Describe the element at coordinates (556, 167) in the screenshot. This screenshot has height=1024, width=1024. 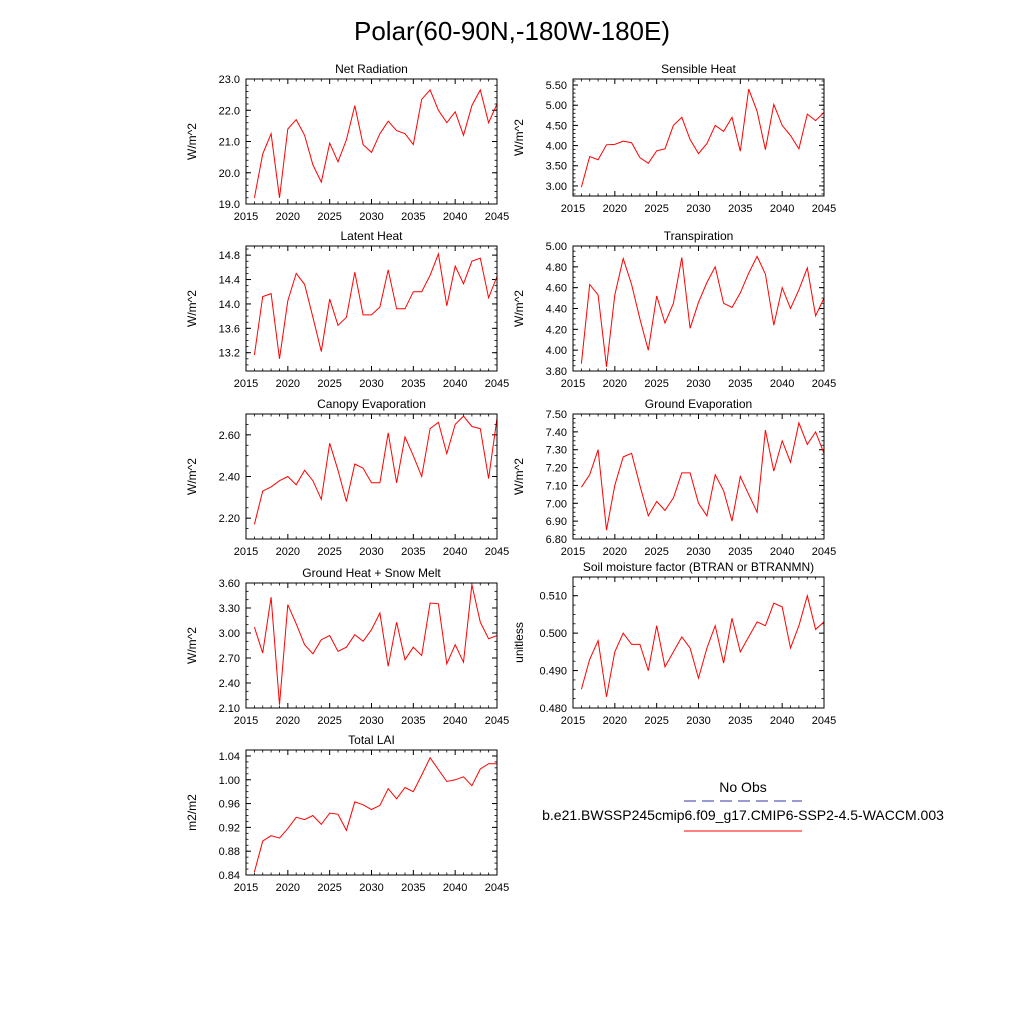
I see `y-tick-label: 3.50` at that location.